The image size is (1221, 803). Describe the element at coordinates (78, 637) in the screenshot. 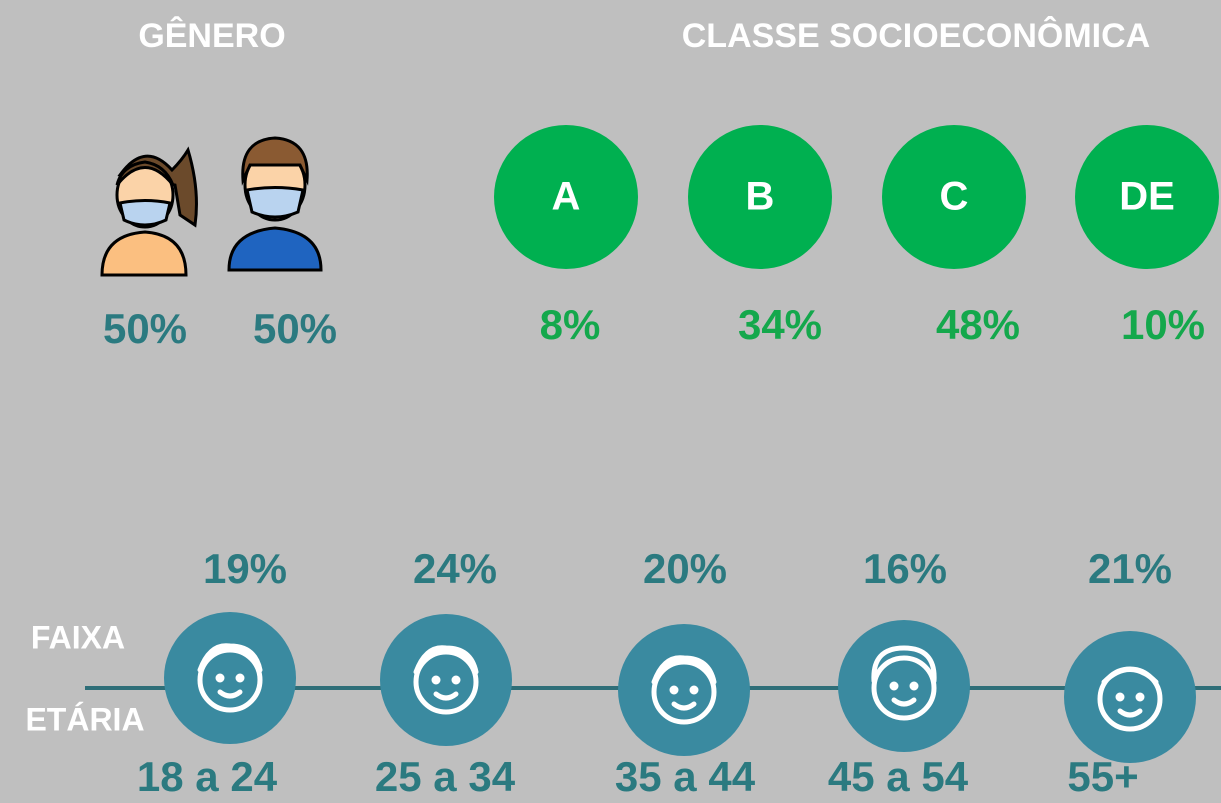

I see `age-title: FAIXA` at that location.